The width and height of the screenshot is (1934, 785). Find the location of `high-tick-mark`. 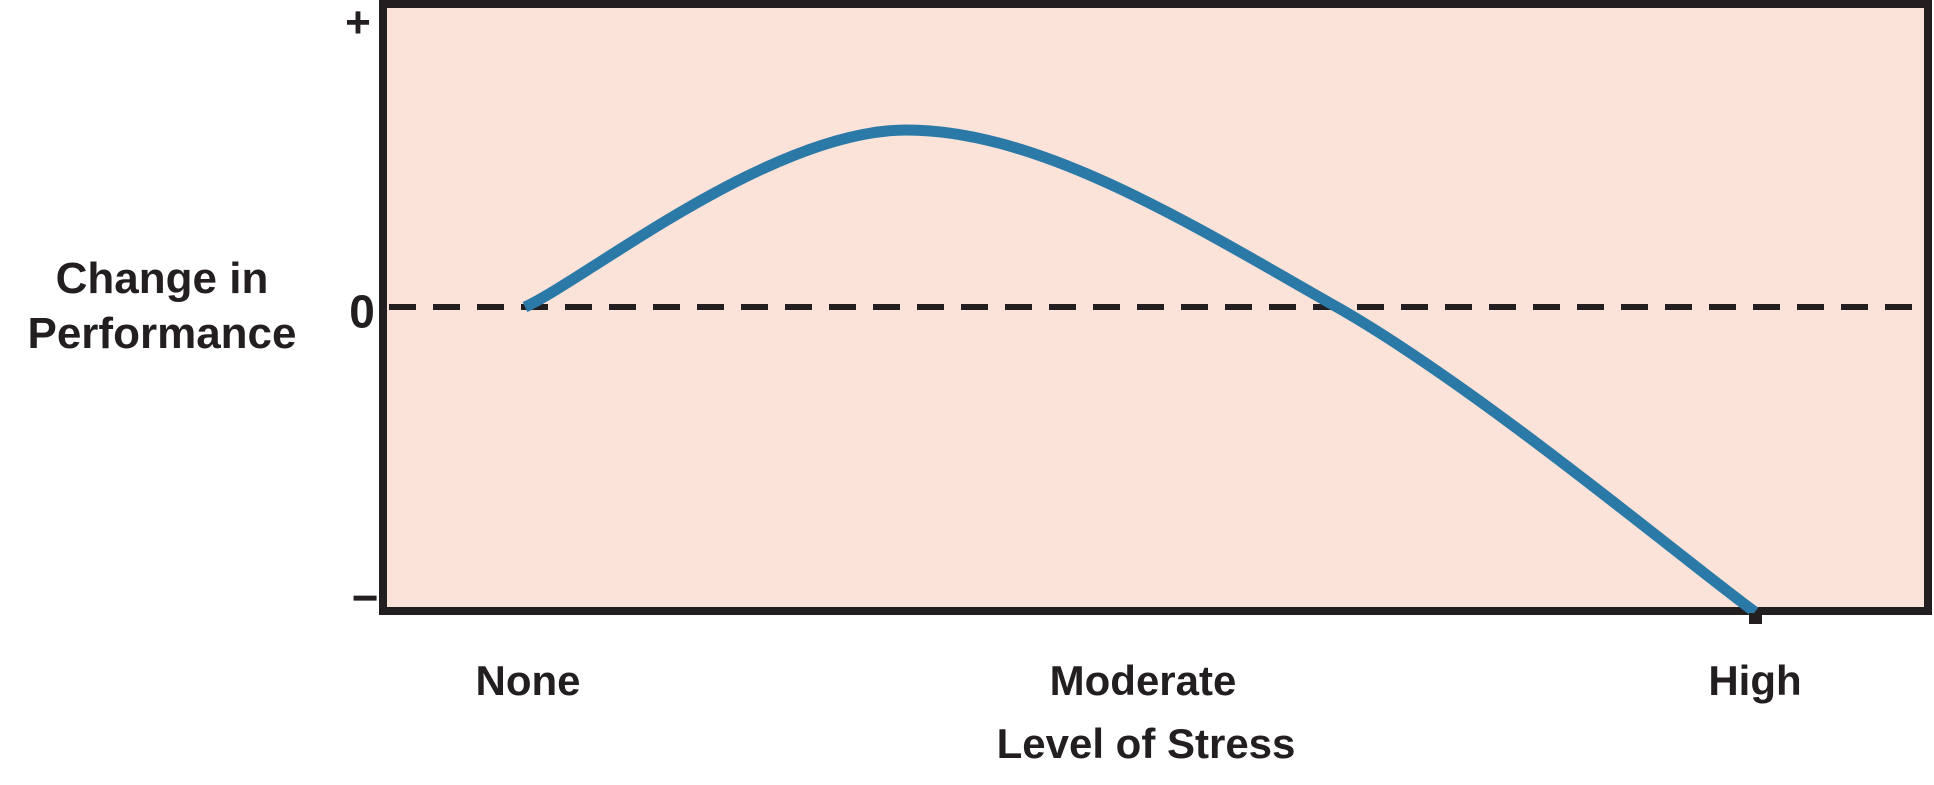

high-tick-mark is located at coordinates (1755, 618).